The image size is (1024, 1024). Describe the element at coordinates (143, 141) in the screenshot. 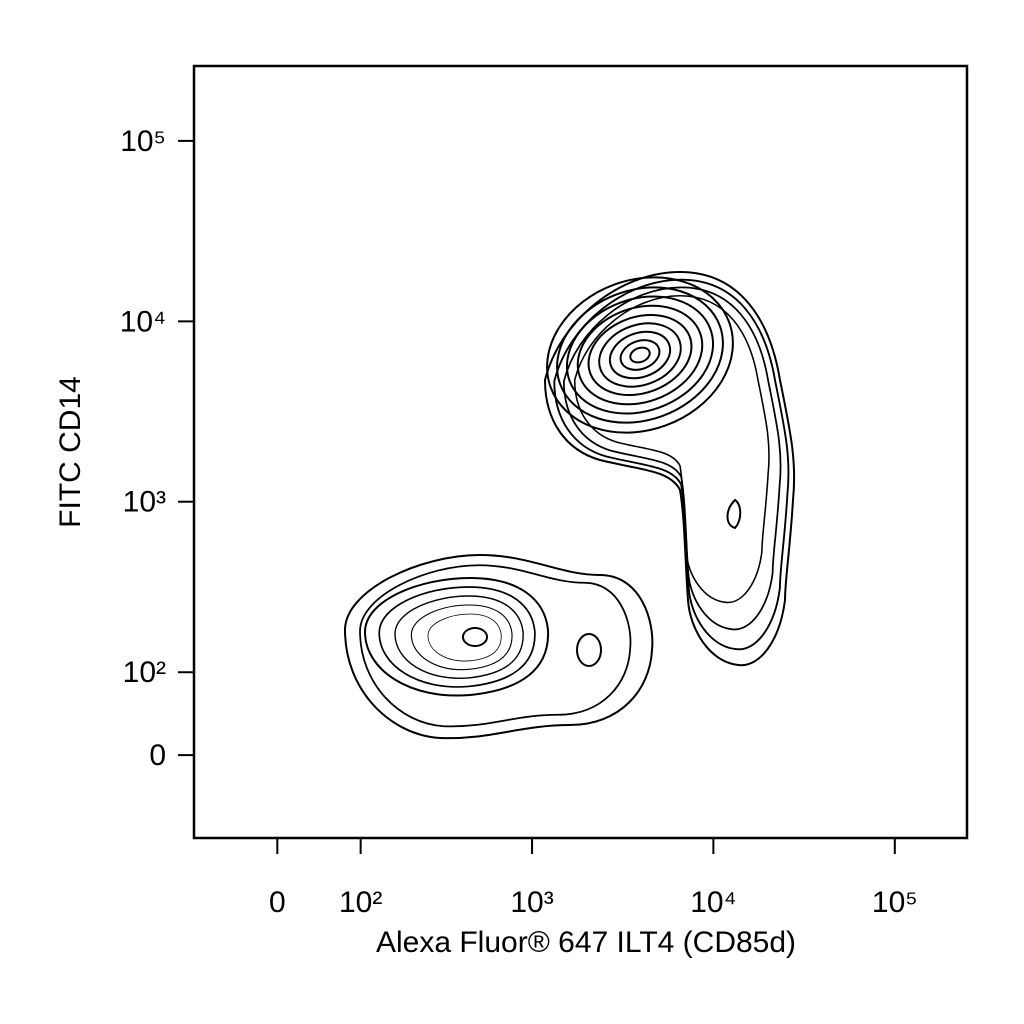

I see `y-tick-label: 10⁵` at that location.